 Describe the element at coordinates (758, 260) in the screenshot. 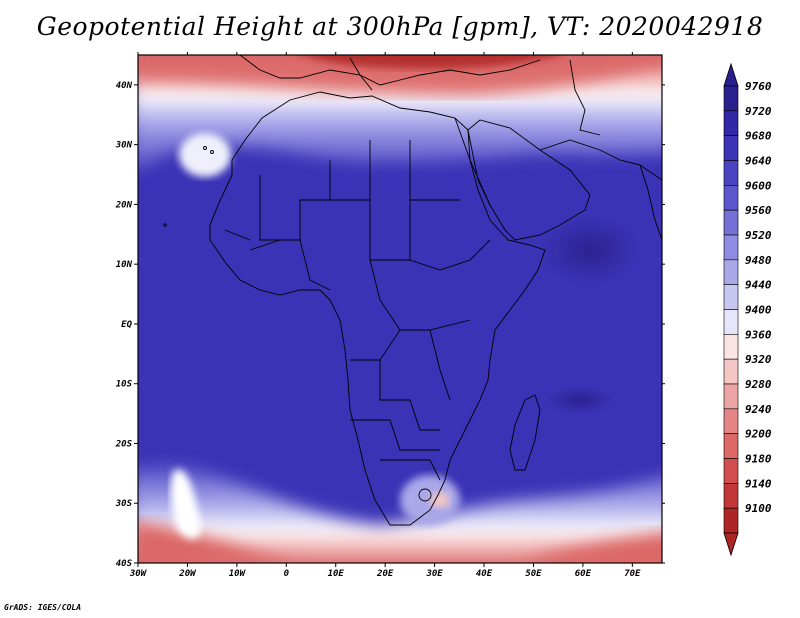

I see `colorbar-label: 9480` at that location.